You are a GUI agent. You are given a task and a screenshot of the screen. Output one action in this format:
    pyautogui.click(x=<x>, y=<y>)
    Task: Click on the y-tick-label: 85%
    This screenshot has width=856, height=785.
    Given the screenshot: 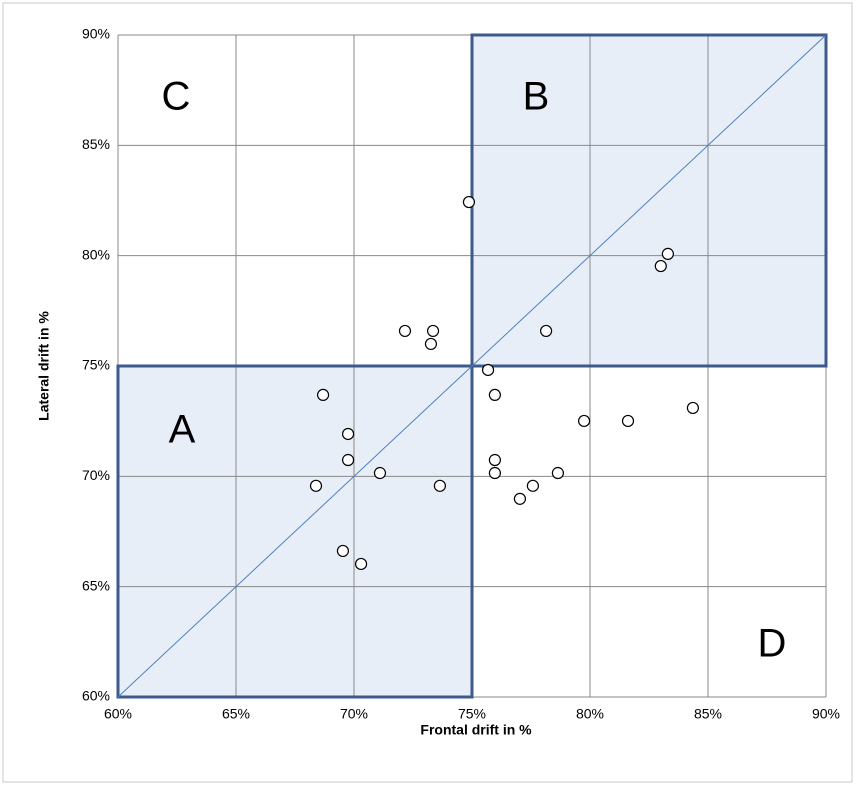 What is the action you would take?
    pyautogui.click(x=96, y=144)
    